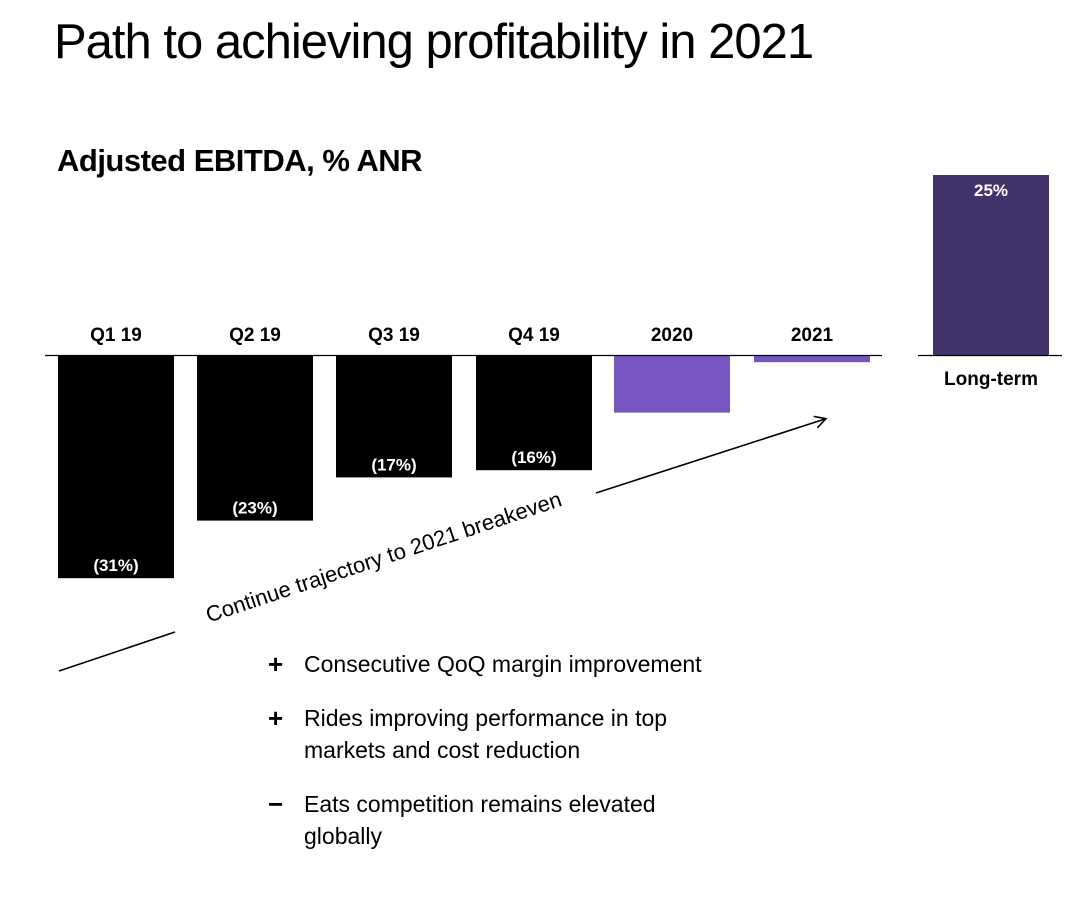  I want to click on category-label-2021: 2021, so click(812, 335).